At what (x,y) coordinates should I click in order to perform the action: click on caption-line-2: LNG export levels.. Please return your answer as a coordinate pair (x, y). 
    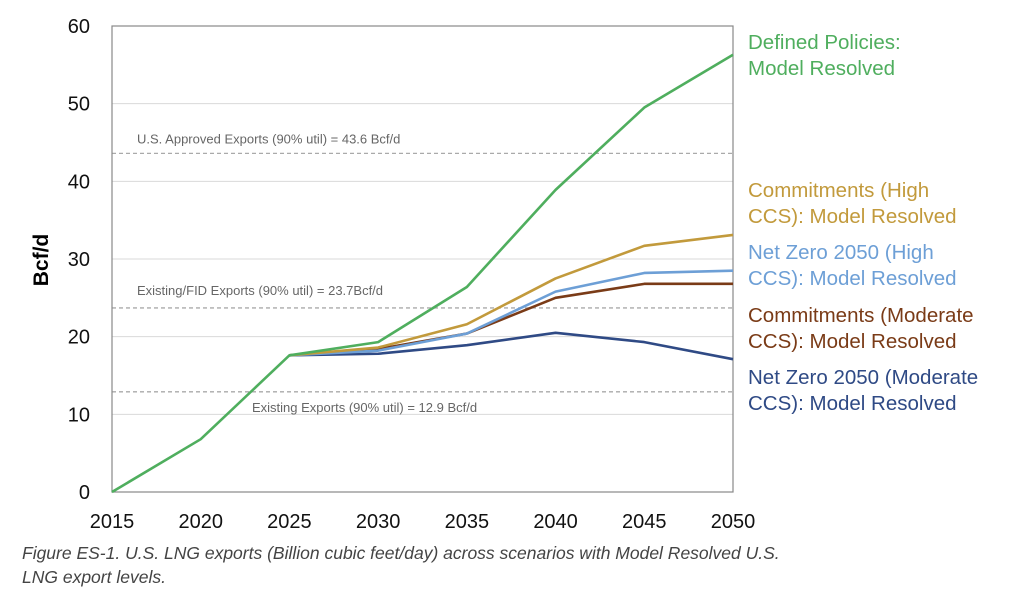
    Looking at the image, I should click on (94, 577).